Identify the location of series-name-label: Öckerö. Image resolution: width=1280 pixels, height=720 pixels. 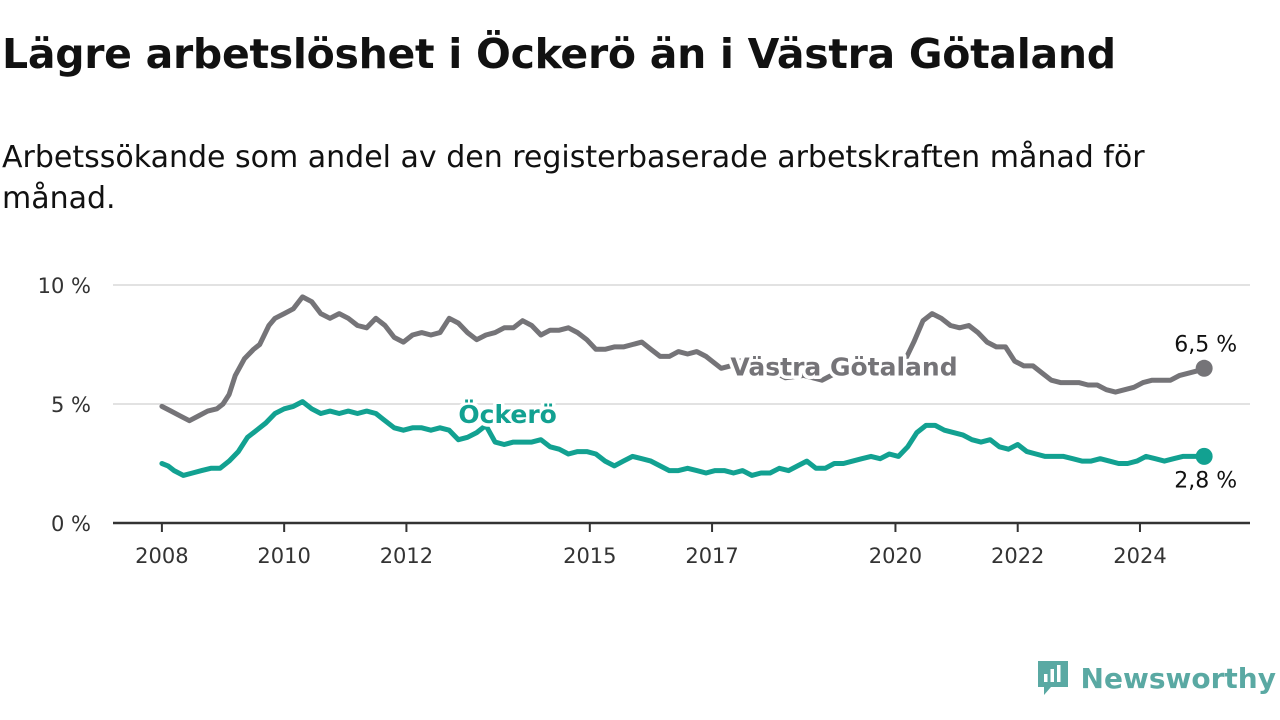
(507, 414).